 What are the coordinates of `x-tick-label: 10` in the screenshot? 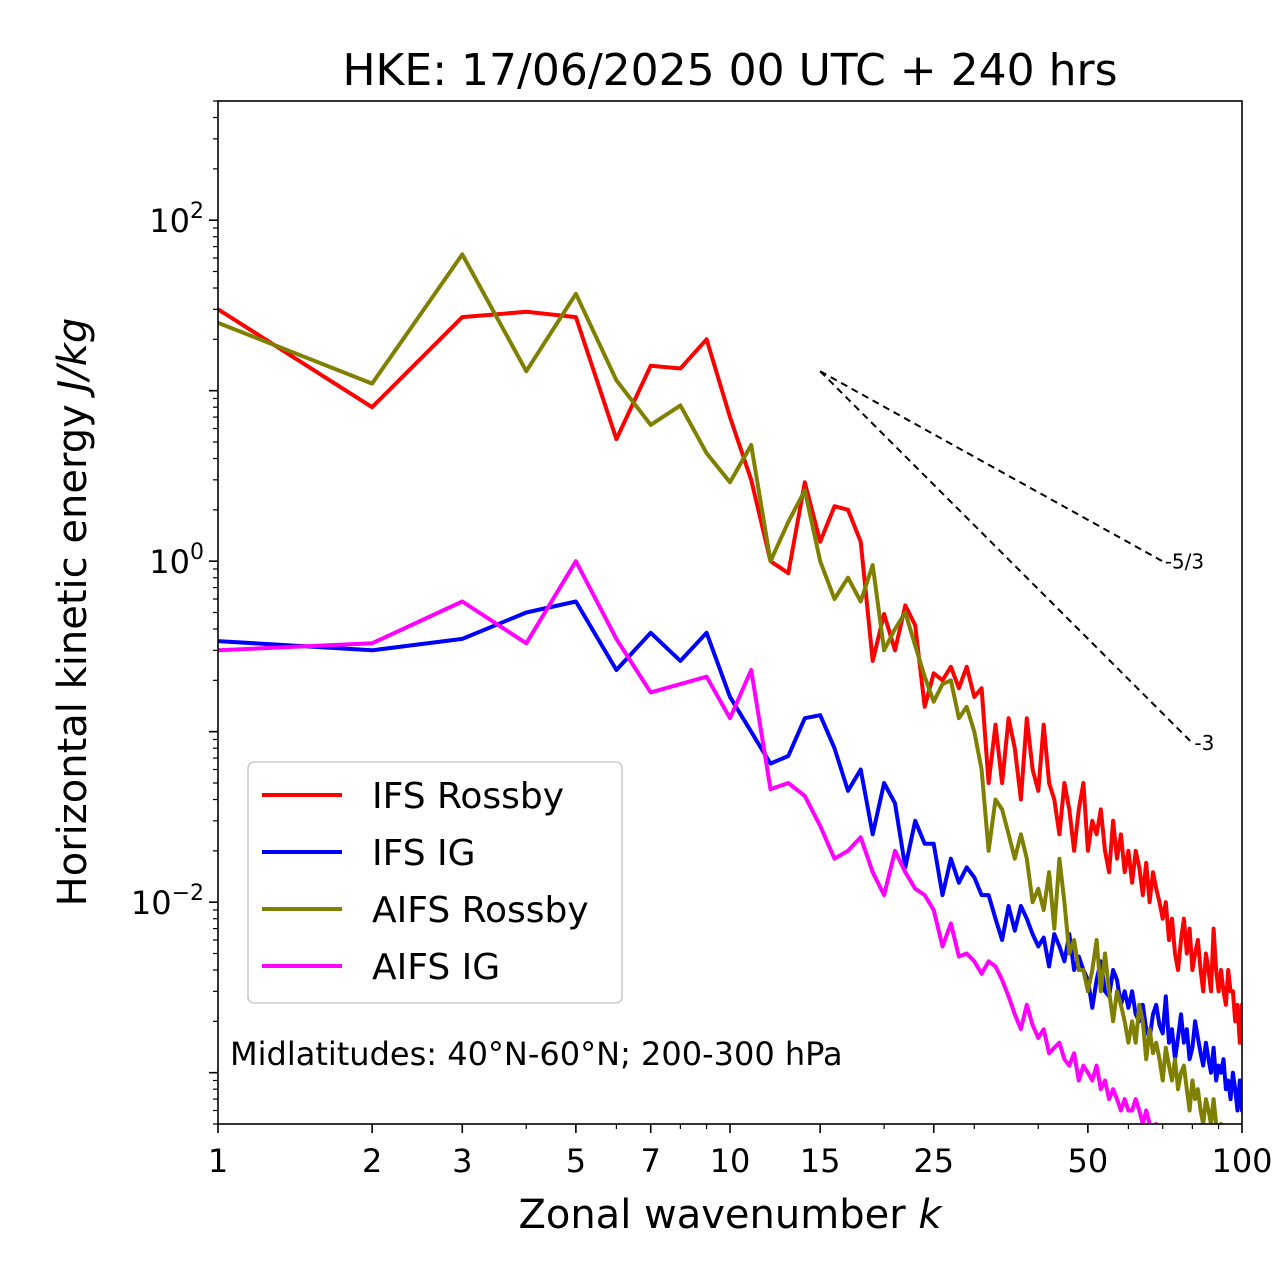 It's located at (730, 1161).